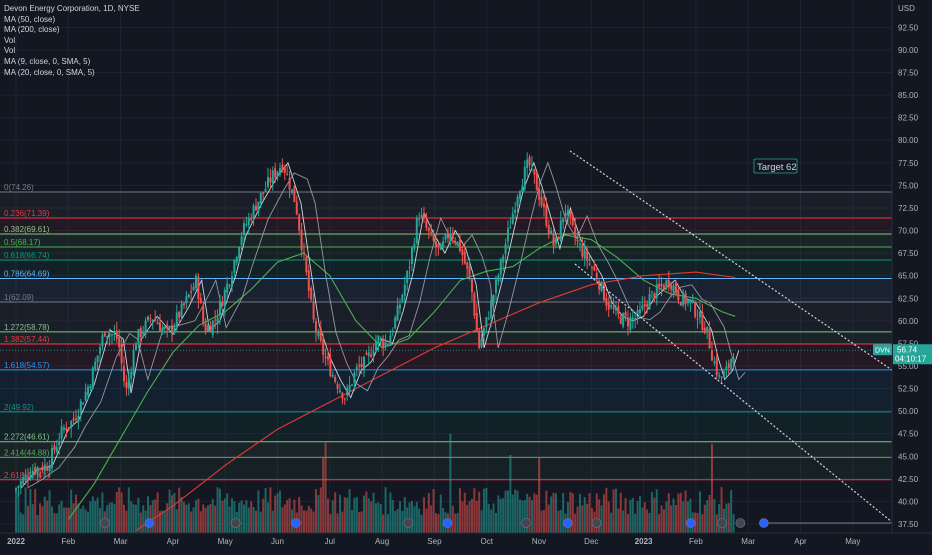  I want to click on y-tick-label: 57.50, so click(908, 343).